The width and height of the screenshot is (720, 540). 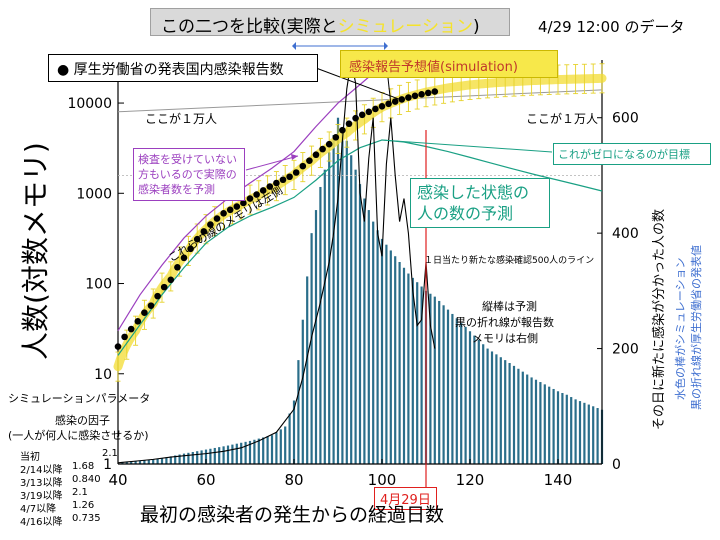 What do you see at coordinates (433, 67) in the screenshot?
I see `legend-sim-label: 感染報告予想値(simulation)` at bounding box center [433, 67].